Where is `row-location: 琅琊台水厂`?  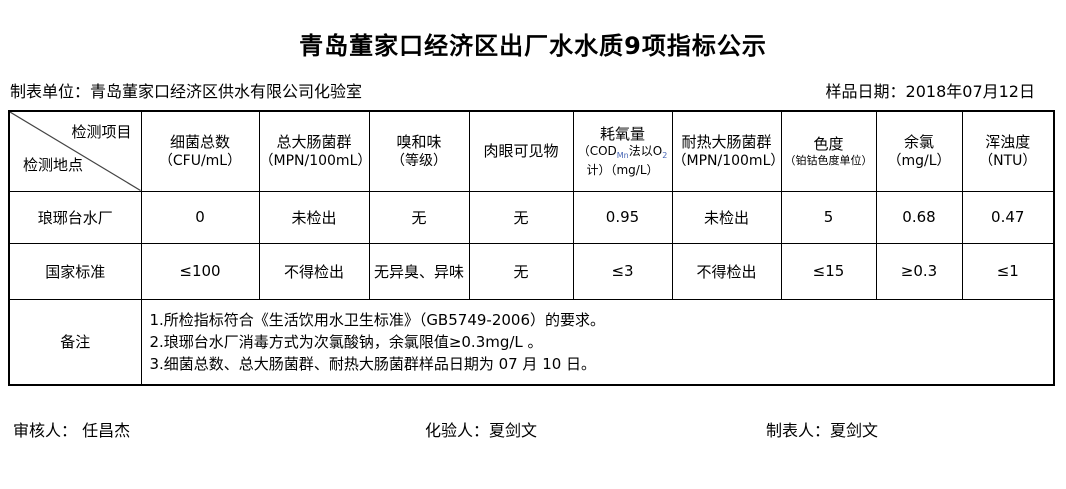 row-location: 琅琊台水厂 is located at coordinates (75, 217).